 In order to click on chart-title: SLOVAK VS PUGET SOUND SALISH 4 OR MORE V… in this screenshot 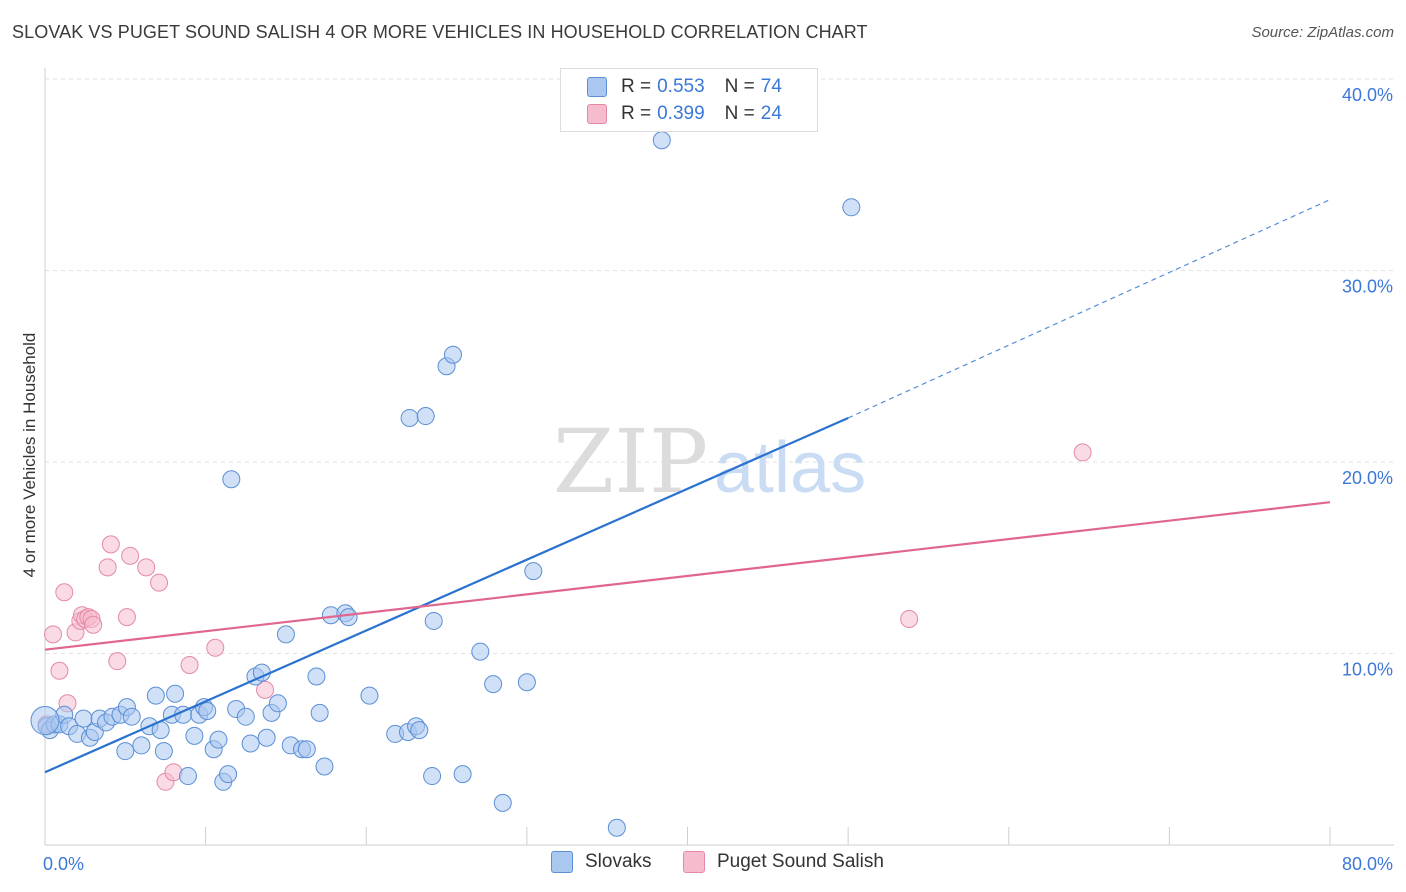, I will do `click(440, 32)`.